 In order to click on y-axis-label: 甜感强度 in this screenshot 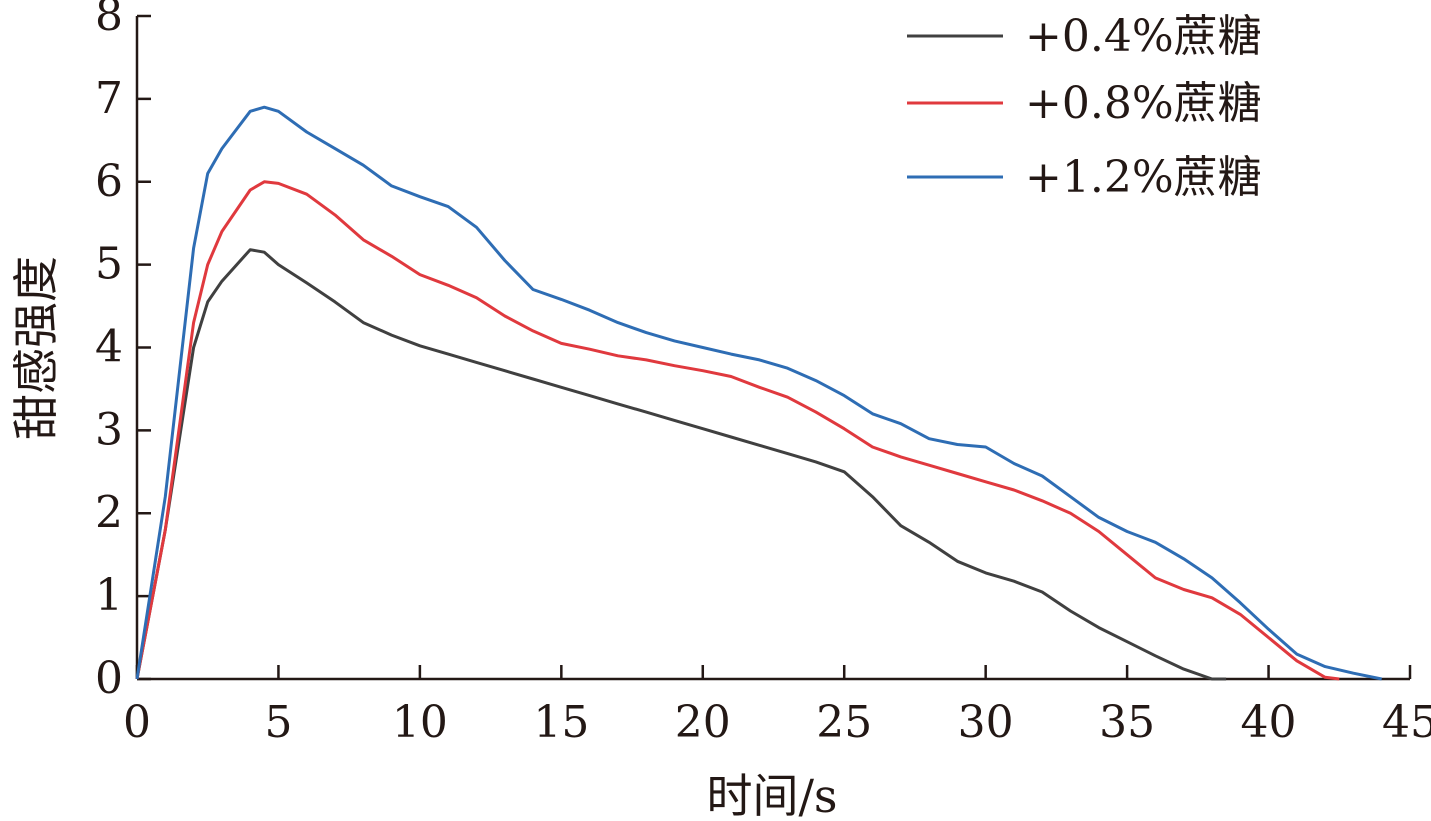, I will do `click(36, 348)`.